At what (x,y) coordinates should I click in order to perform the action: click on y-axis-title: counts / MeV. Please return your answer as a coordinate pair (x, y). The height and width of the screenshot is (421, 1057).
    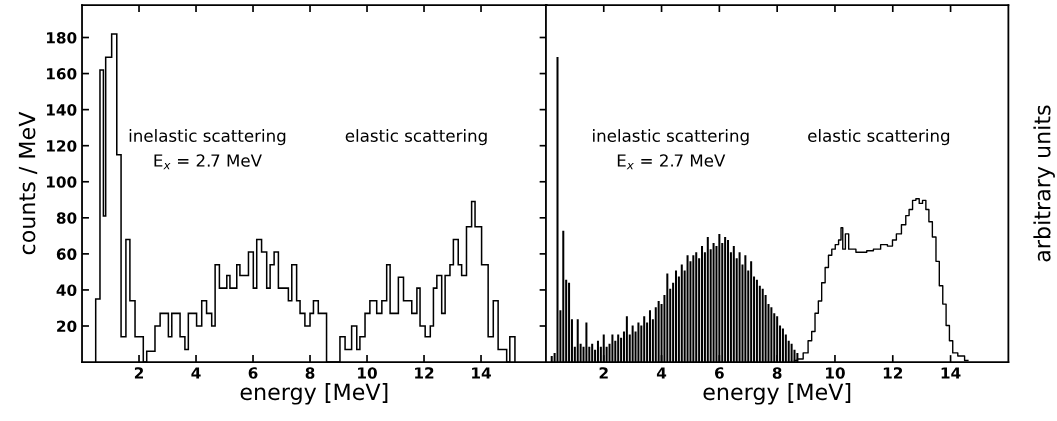
    Looking at the image, I should click on (28, 183).